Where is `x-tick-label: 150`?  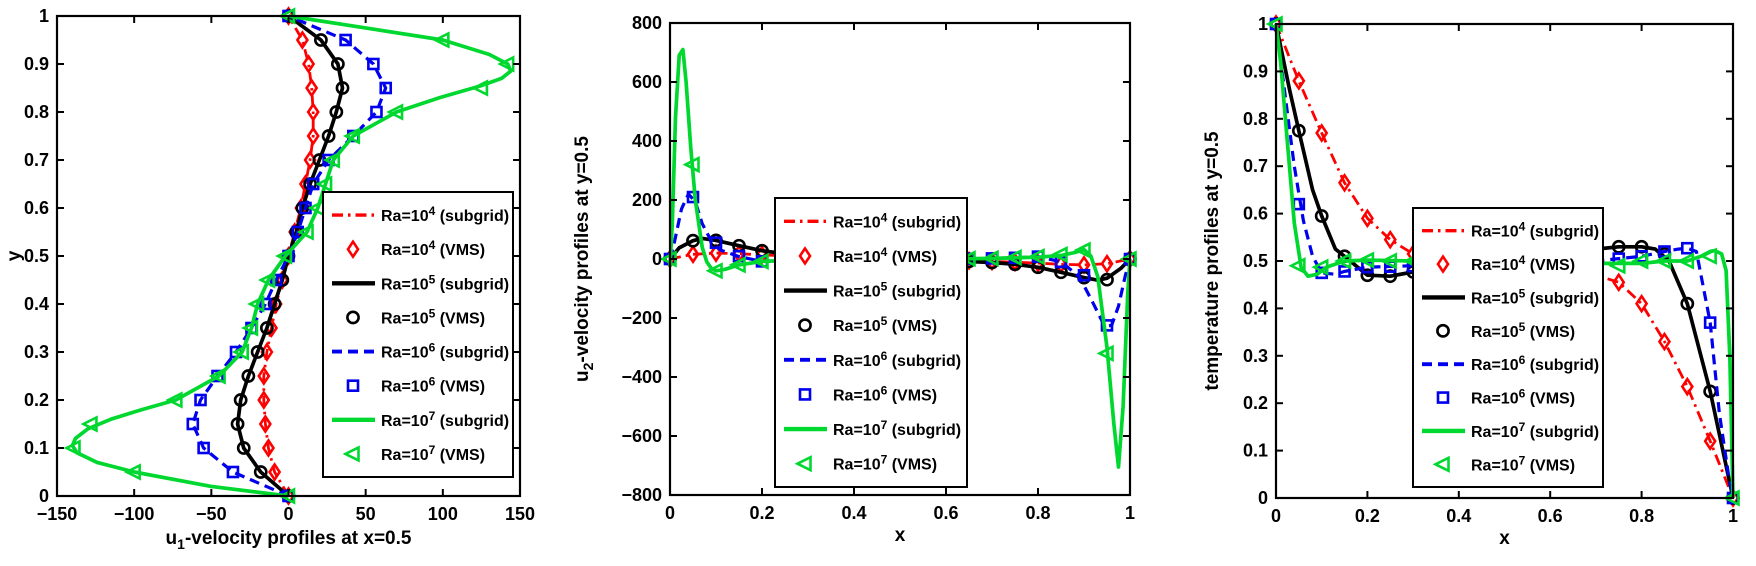
x-tick-label: 150 is located at coordinates (520, 514).